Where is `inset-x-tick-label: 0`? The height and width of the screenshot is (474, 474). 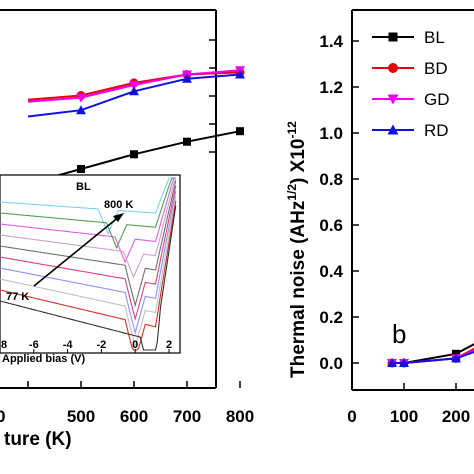 inset-x-tick-label: 0 is located at coordinates (135, 345).